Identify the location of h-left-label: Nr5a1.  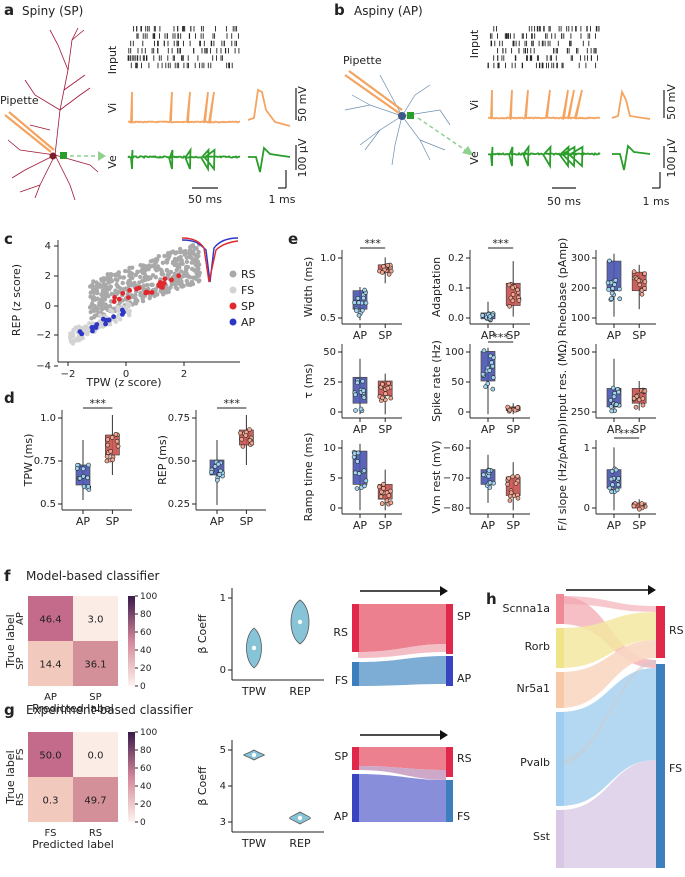
(534, 688).